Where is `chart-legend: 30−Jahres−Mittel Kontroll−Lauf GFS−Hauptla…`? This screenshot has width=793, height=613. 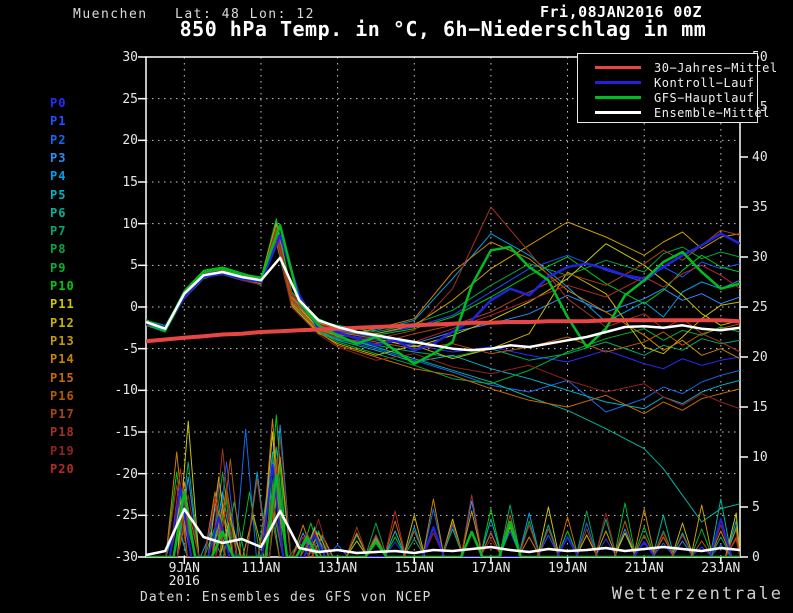 chart-legend: 30−Jahres−Mittel Kontroll−Lauf GFS−Hauptla… is located at coordinates (677, 88).